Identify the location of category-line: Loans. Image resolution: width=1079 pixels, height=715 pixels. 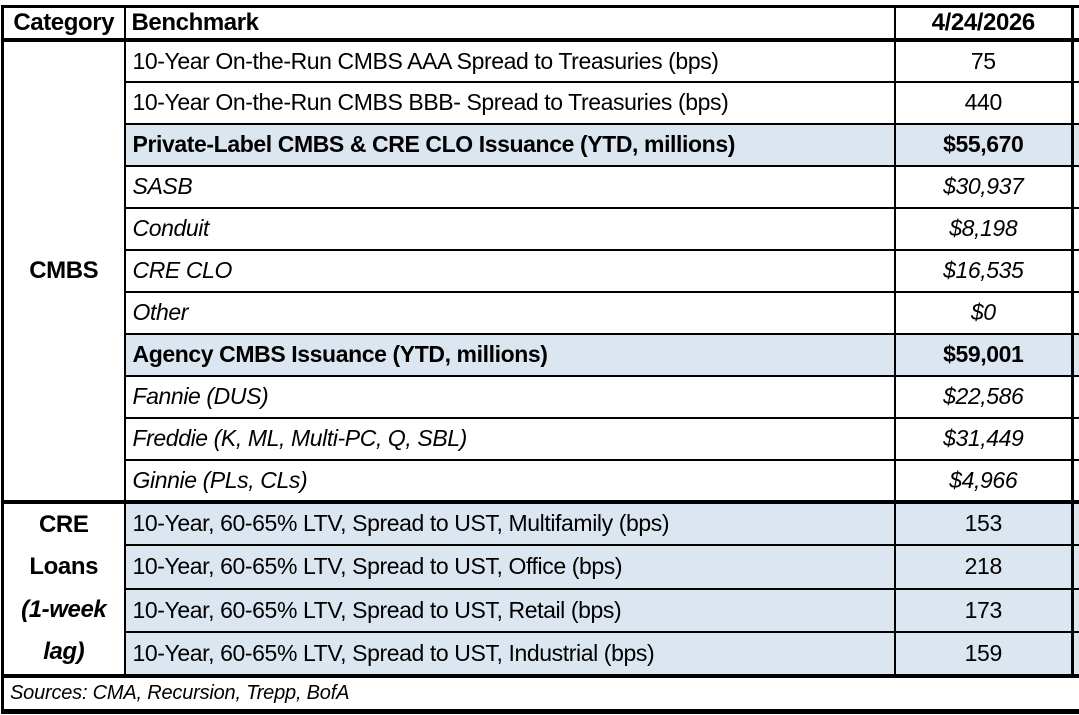
(64, 566).